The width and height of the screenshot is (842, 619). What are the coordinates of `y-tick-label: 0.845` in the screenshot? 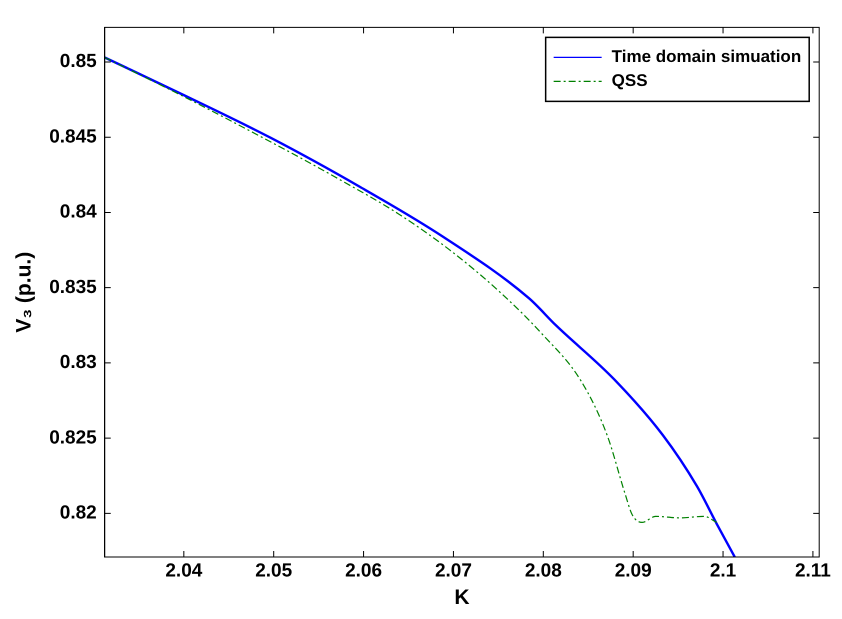 It's located at (73, 137).